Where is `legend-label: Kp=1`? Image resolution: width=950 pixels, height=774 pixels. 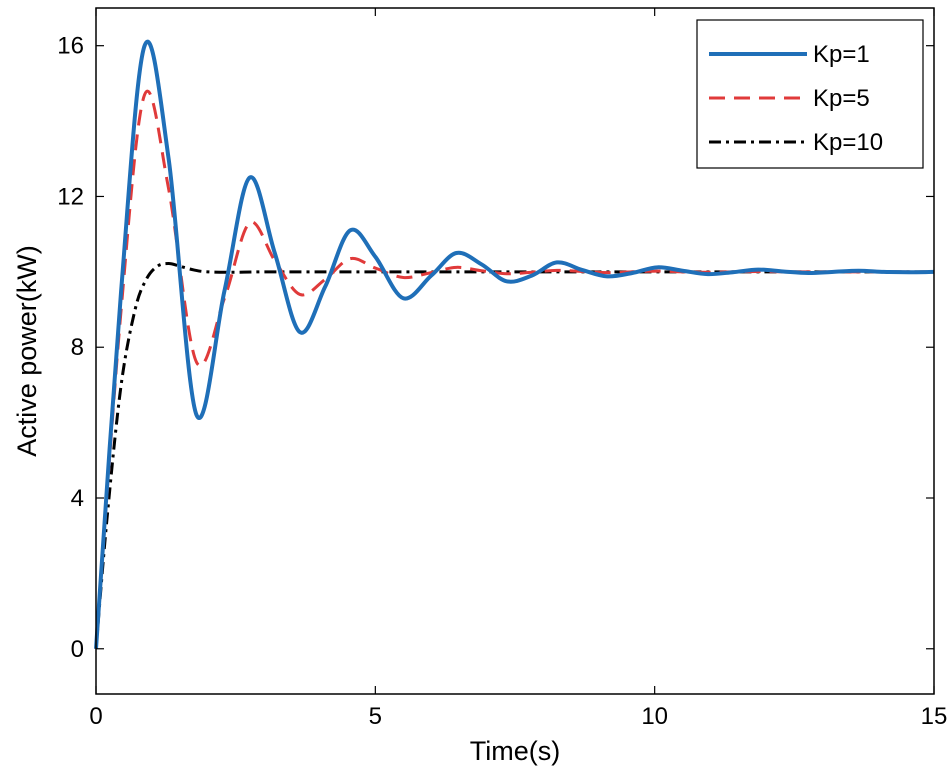
legend-label: Kp=1 is located at coordinates (841, 54).